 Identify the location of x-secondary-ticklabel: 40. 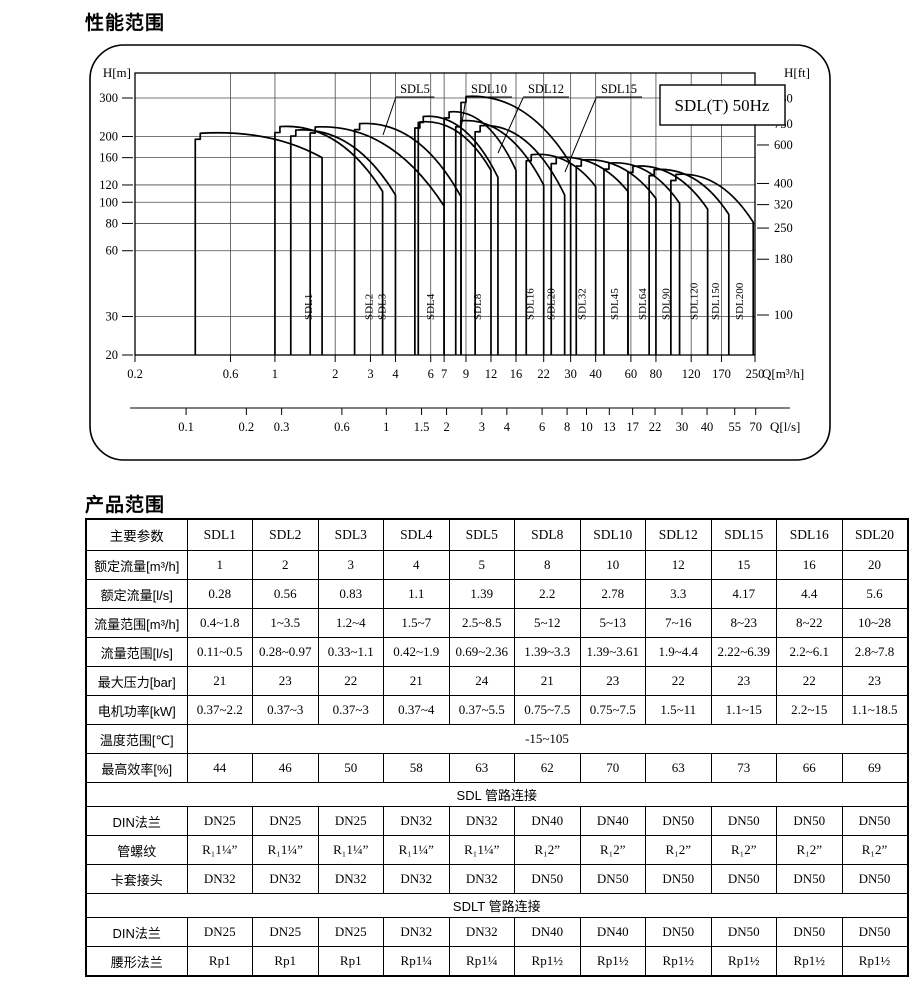
(707, 427).